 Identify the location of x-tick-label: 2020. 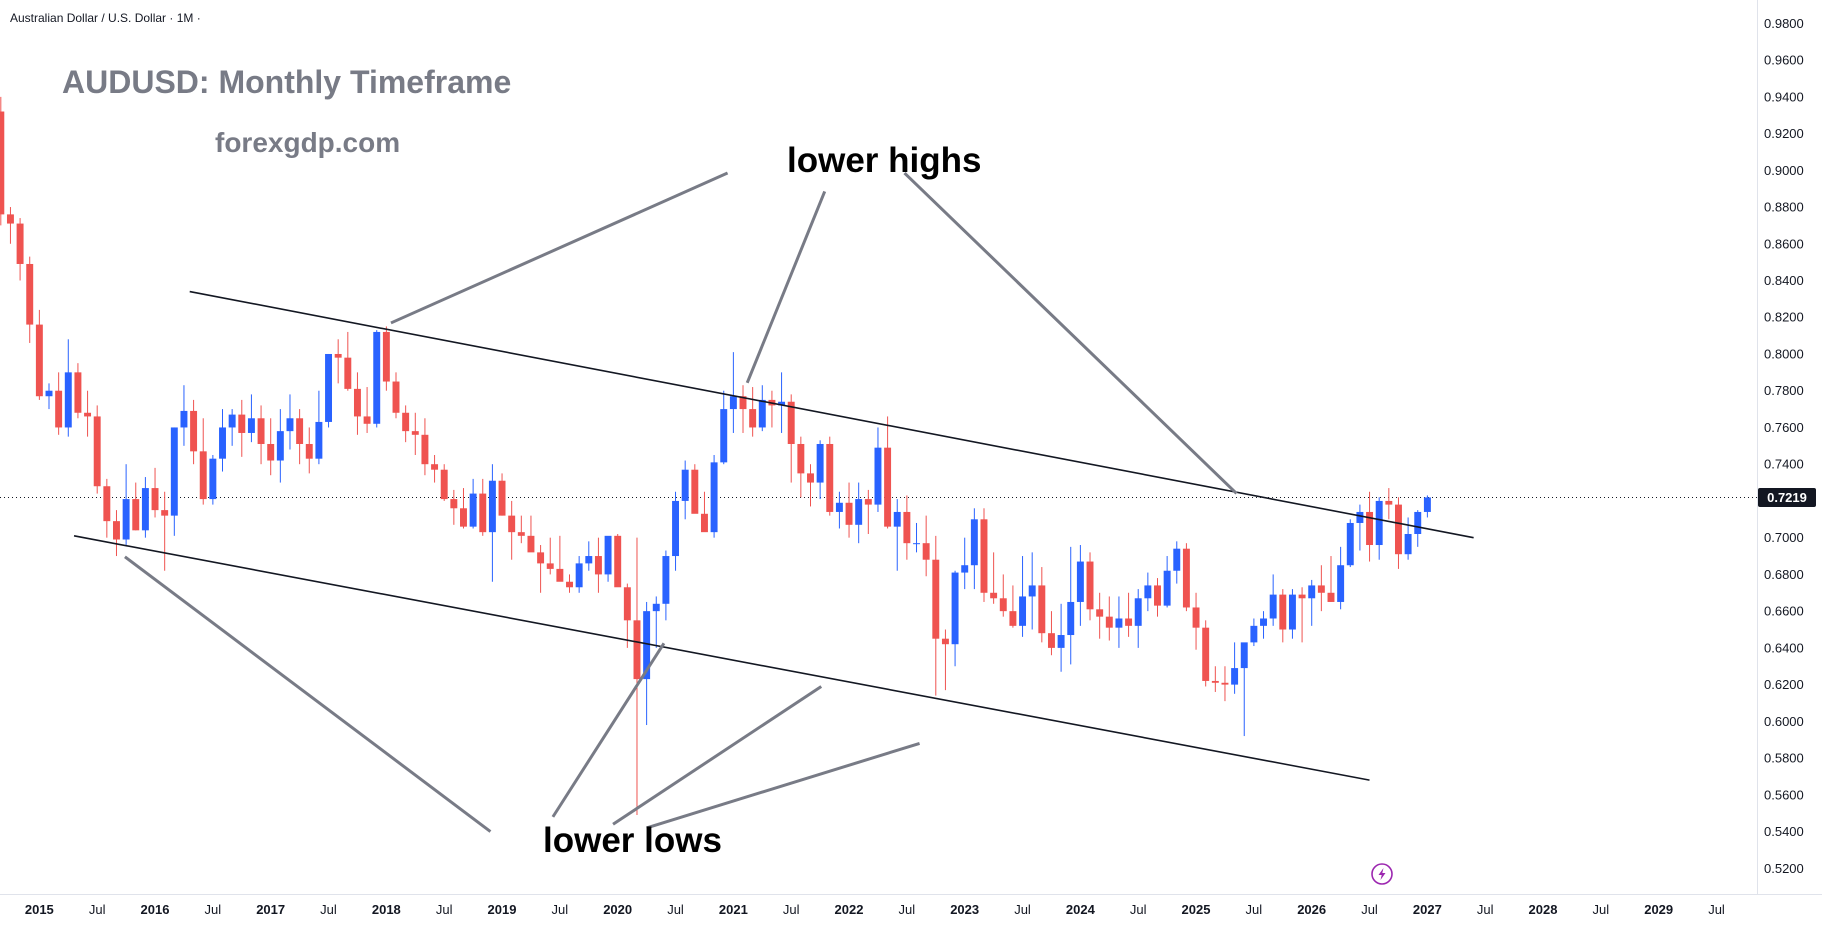
(617, 909).